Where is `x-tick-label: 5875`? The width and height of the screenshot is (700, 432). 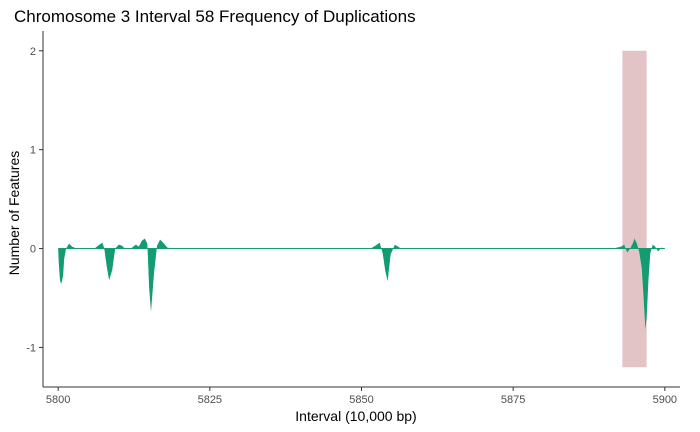
x-tick-label: 5875 is located at coordinates (513, 400).